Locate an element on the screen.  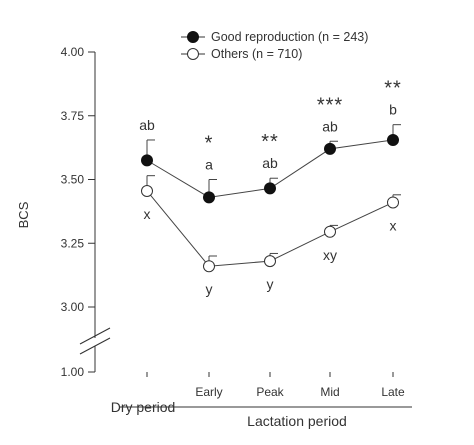
x-tick-label: Mid is located at coordinates (329, 392).